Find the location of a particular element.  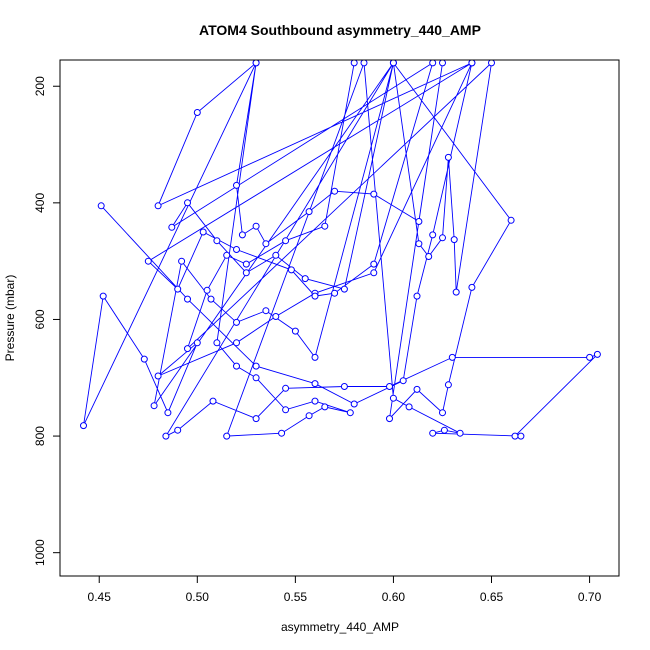

y-tick-label: 800 is located at coordinates (40, 436).